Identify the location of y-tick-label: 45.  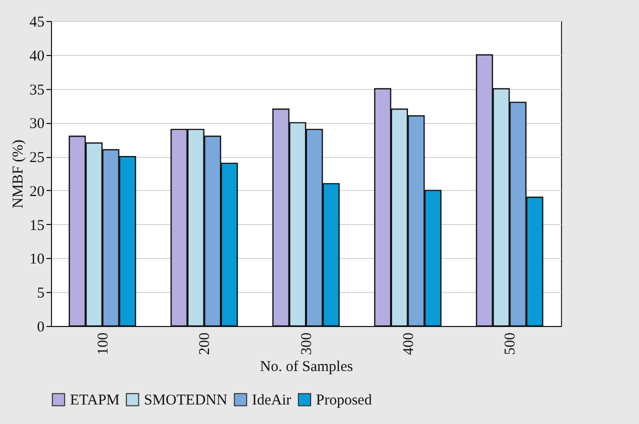
(37, 22).